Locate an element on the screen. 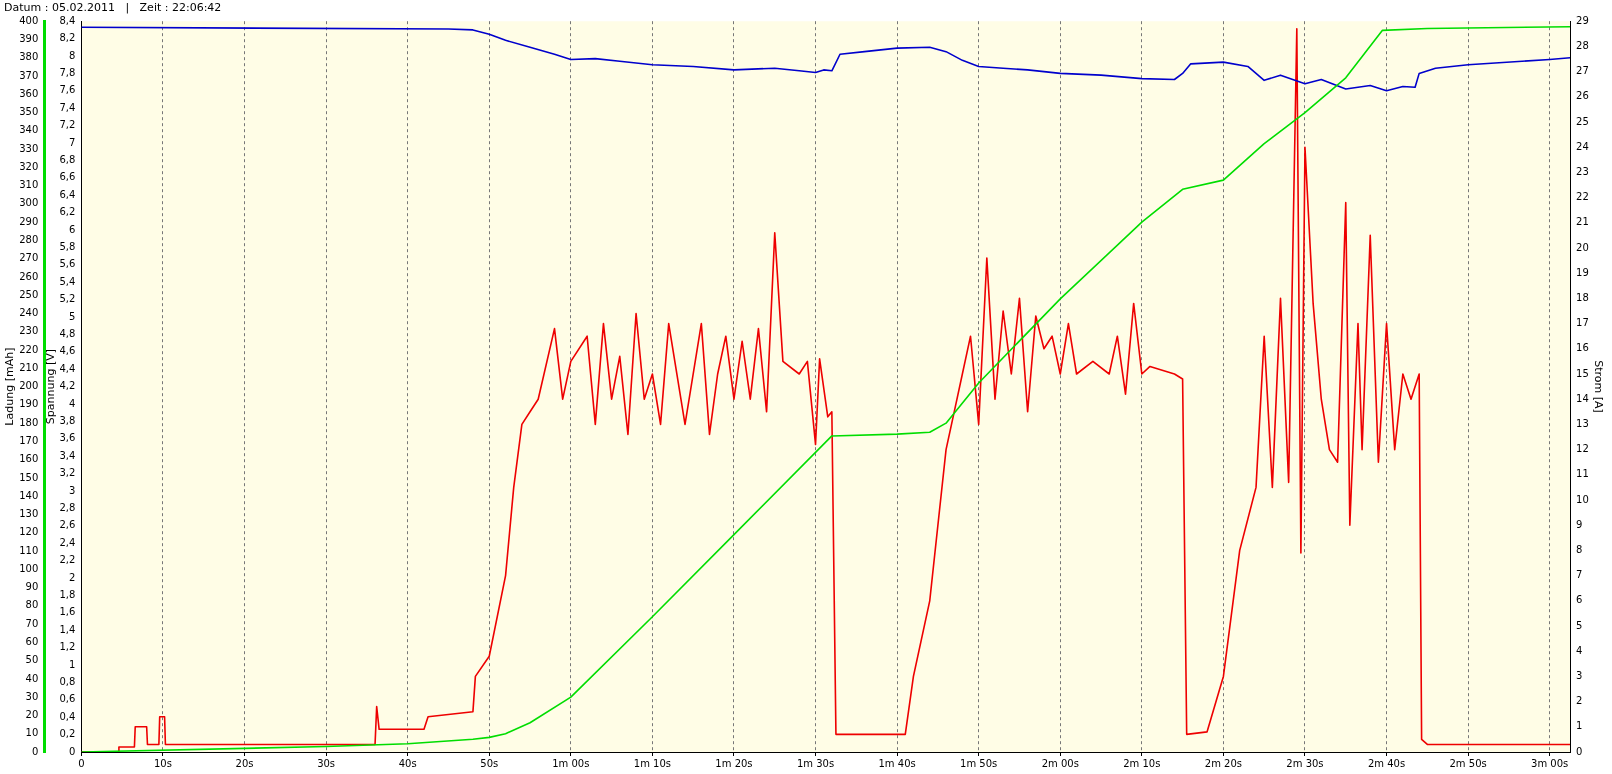 The width and height of the screenshot is (1612, 774). y-tick-label: 180 is located at coordinates (29, 422).